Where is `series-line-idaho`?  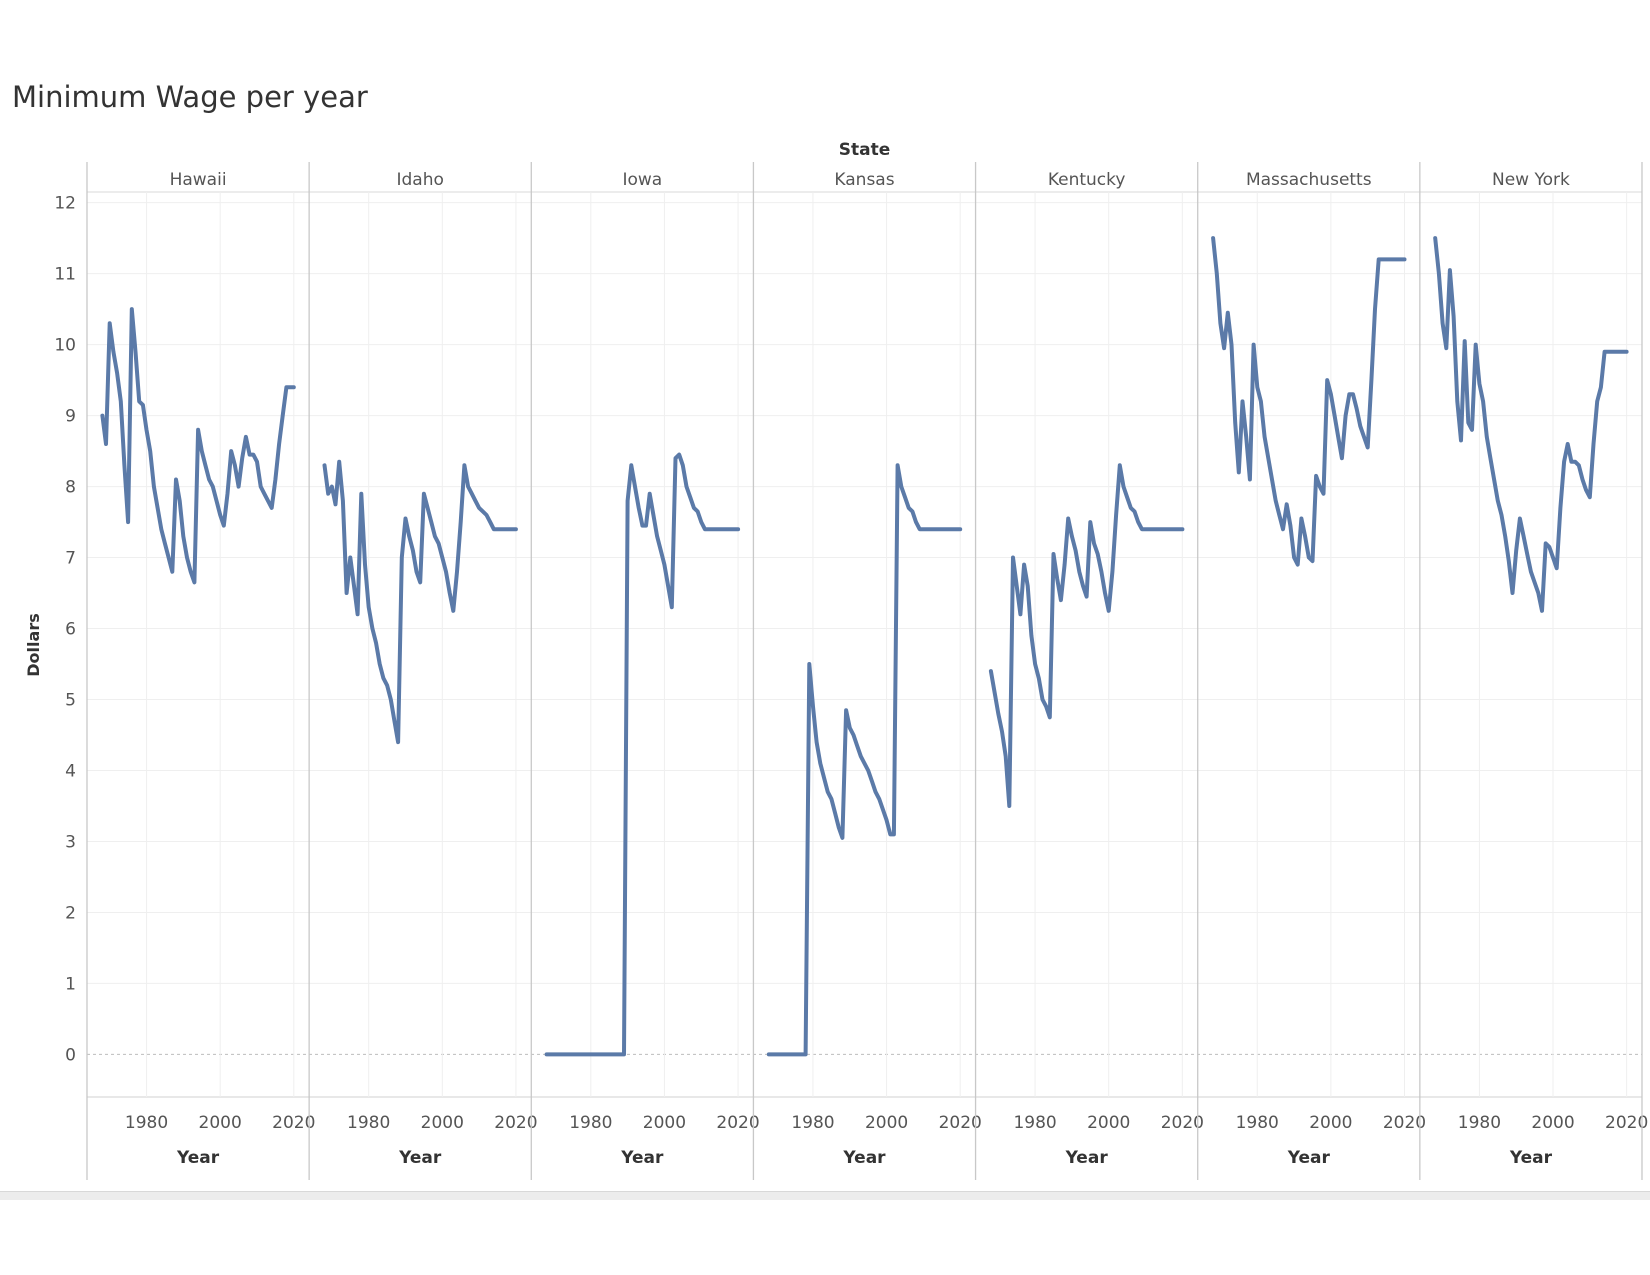
series-line-idaho is located at coordinates (420, 602).